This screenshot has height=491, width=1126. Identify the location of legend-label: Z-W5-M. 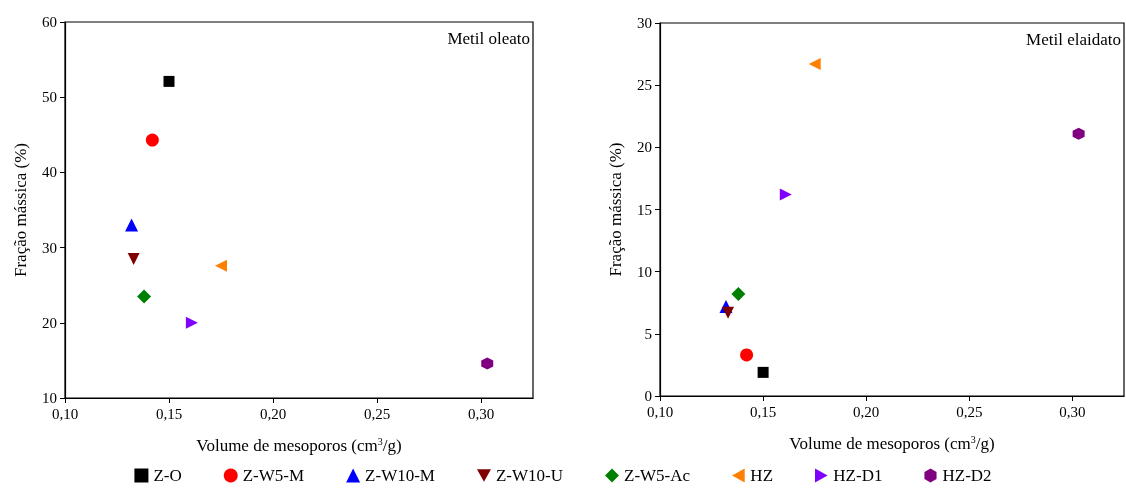
(273, 475).